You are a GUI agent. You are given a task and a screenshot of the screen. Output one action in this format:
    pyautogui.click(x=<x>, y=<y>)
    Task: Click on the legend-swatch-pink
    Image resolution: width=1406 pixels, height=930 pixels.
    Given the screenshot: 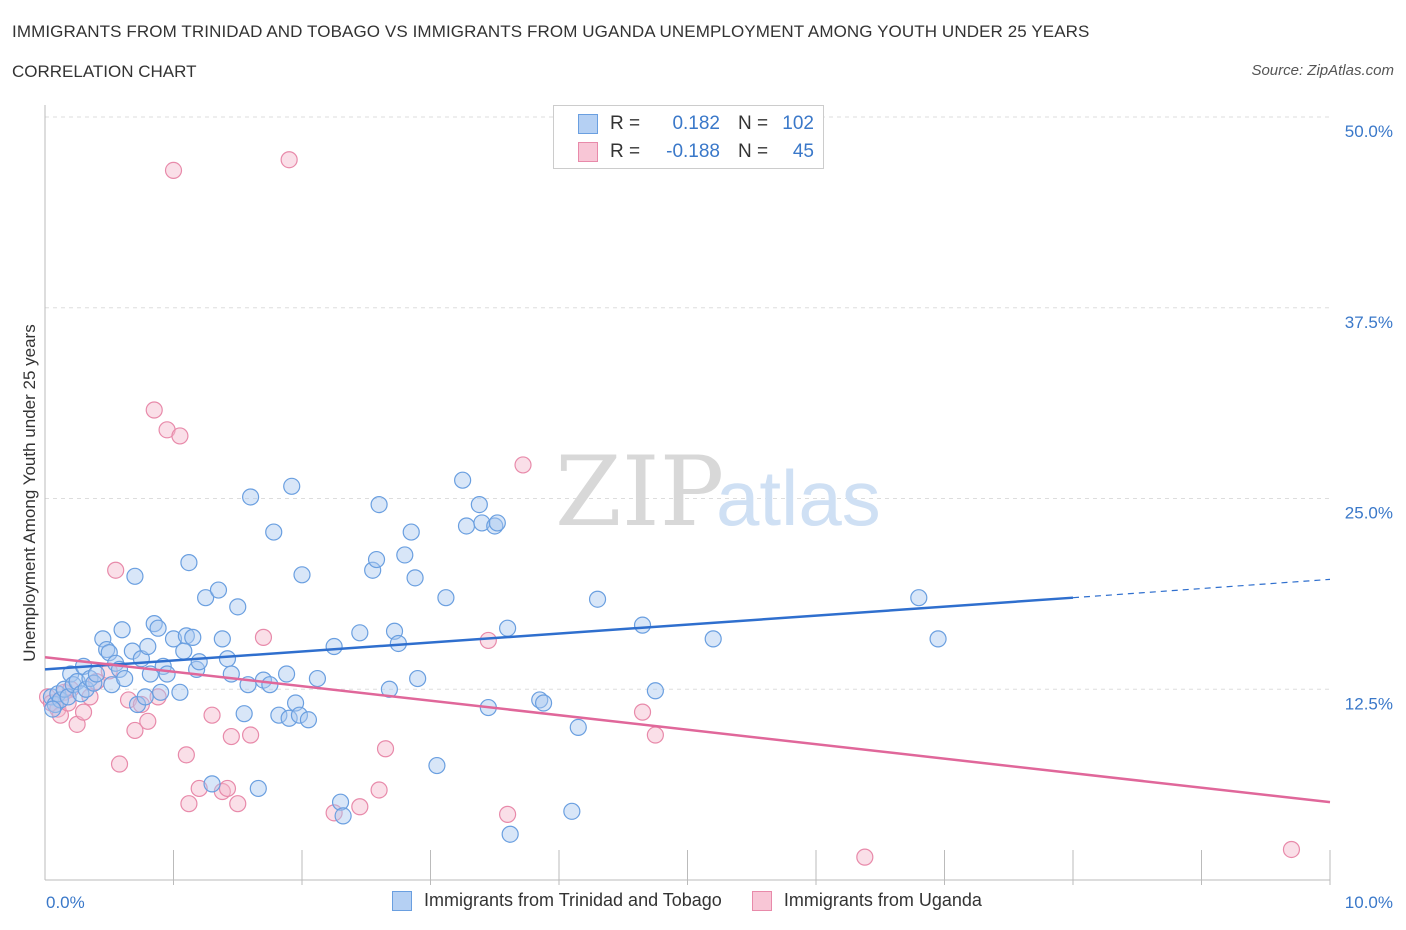 What is the action you would take?
    pyautogui.click(x=588, y=152)
    